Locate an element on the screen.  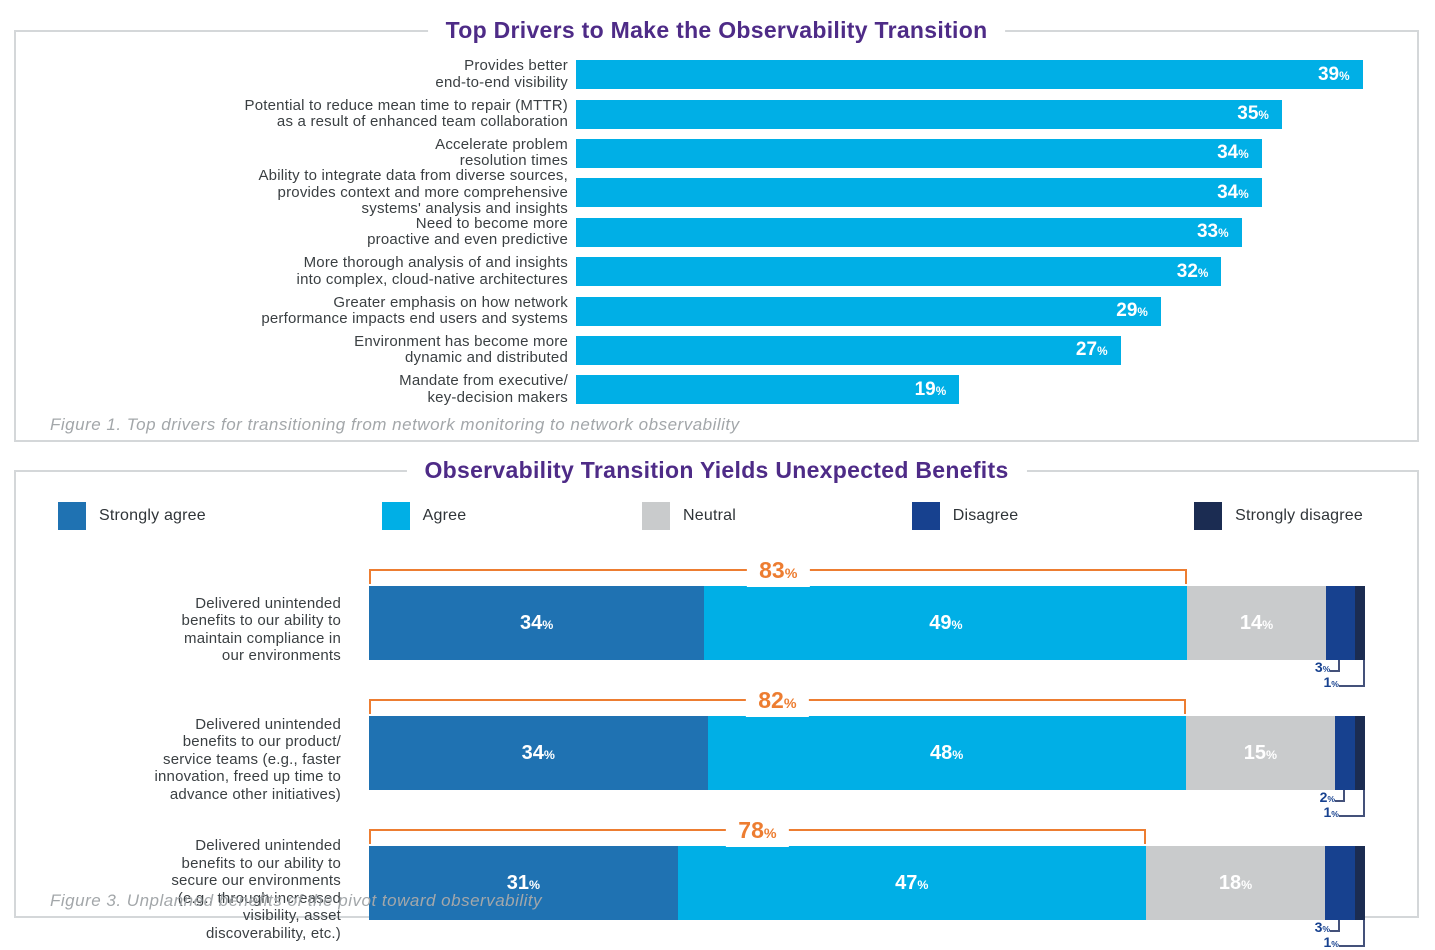
legend-item-neutral: Neutral is located at coordinates (689, 516).